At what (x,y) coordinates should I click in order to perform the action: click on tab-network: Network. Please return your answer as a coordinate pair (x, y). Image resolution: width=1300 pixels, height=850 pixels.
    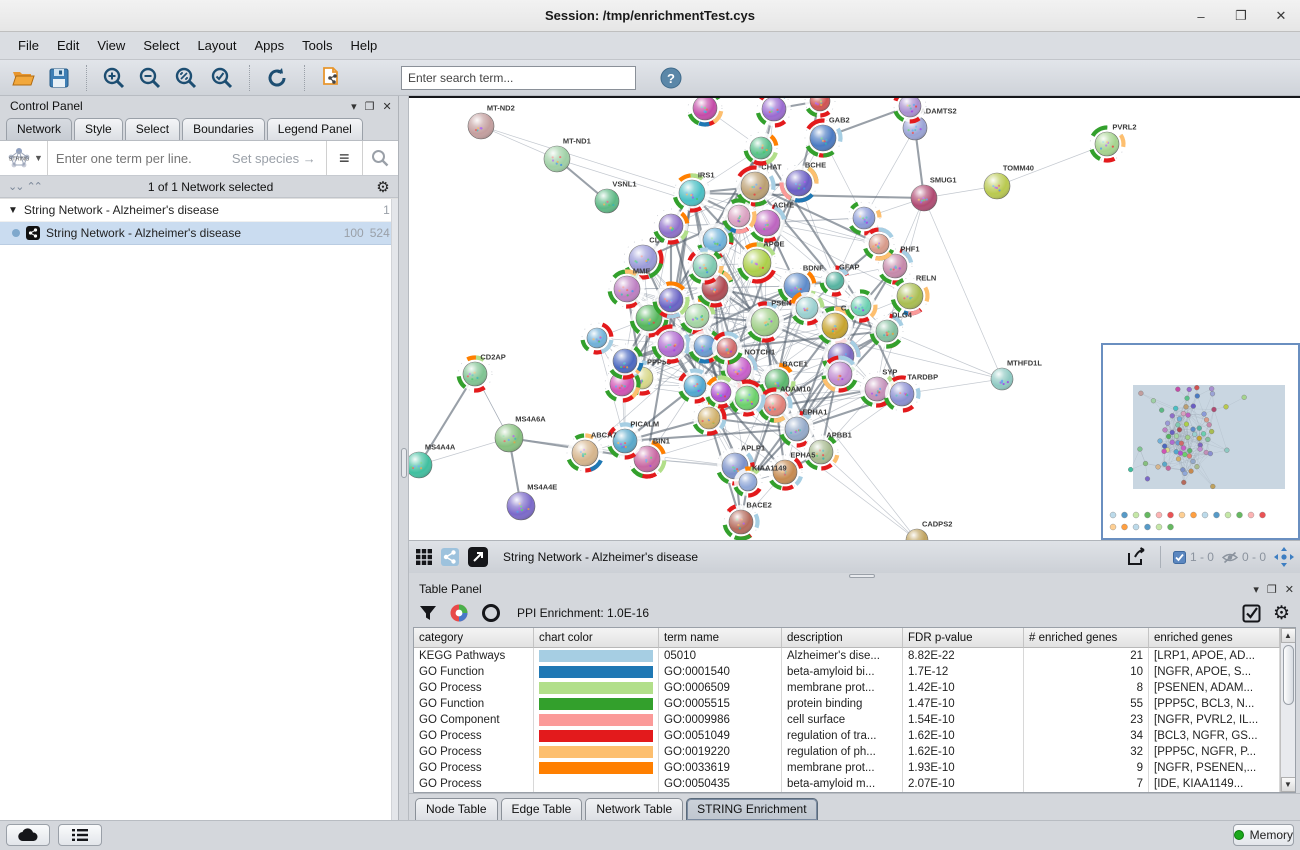
    Looking at the image, I should click on (39, 129).